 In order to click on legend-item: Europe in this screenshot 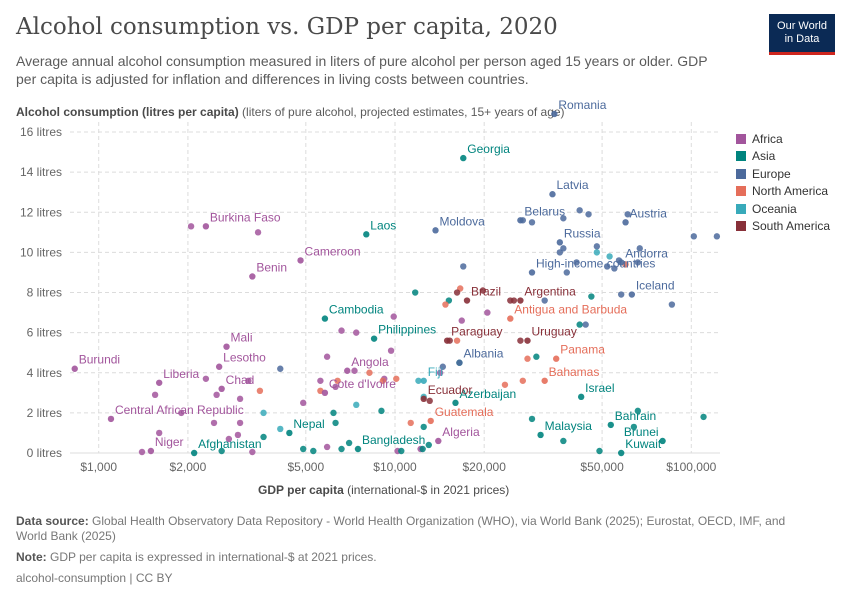, I will do `click(783, 174)`.